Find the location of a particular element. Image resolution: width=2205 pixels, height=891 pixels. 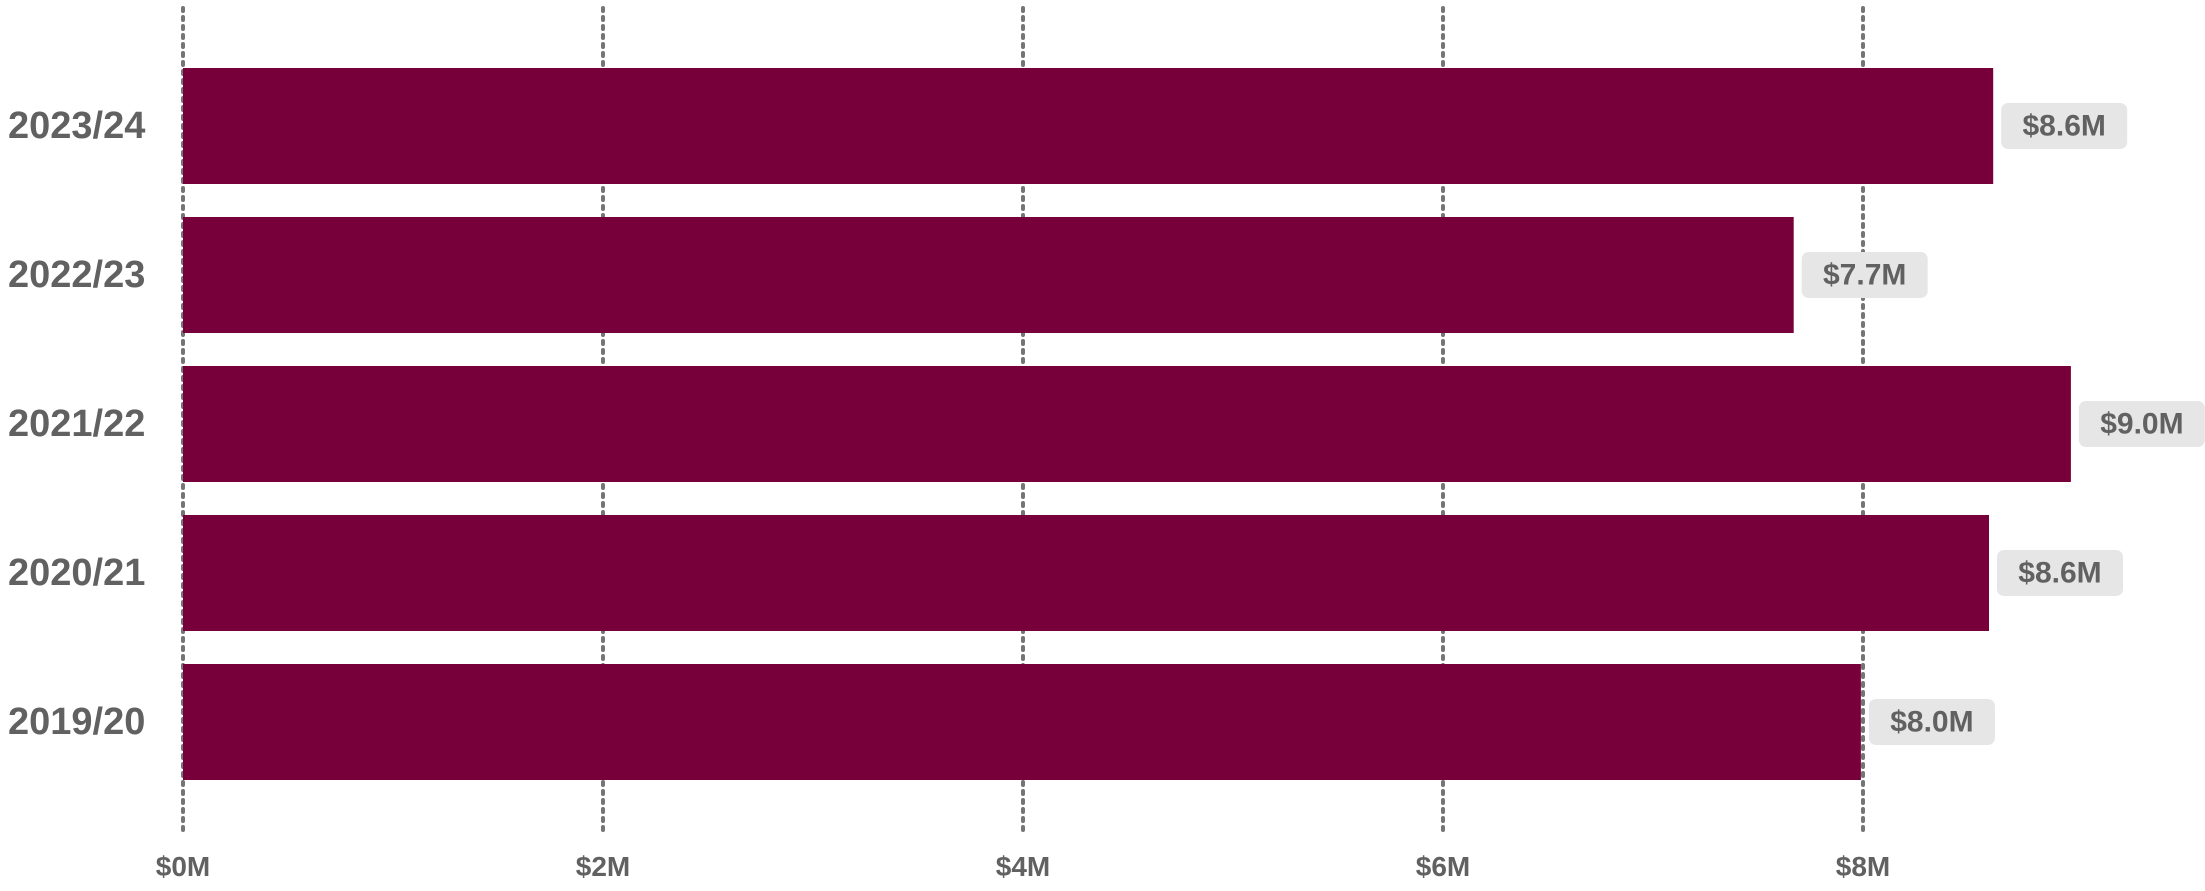

y-axis-categories: 2023/24 2022/23 2021/22 2020/21 2019/20 is located at coordinates (76, 424).